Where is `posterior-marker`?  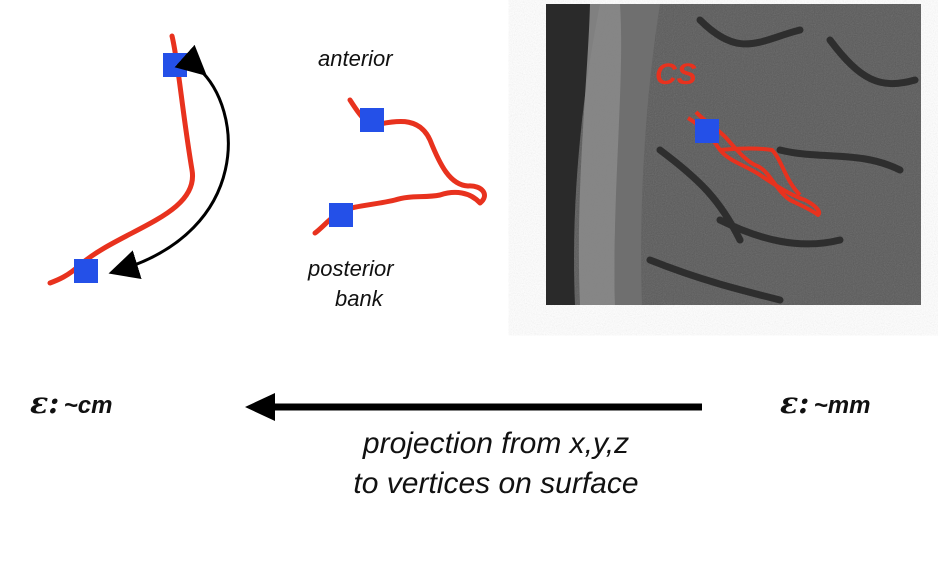
posterior-marker is located at coordinates (341, 215).